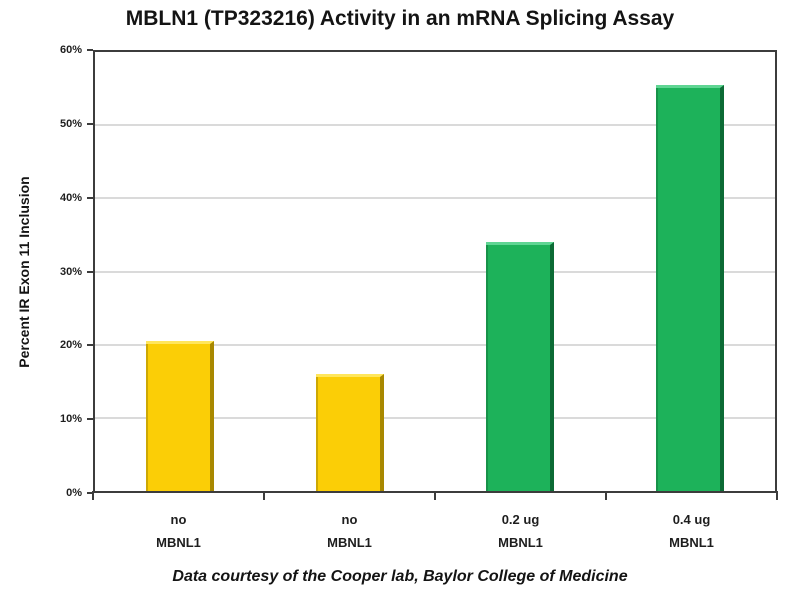 The width and height of the screenshot is (800, 600). Describe the element at coordinates (70, 50) in the screenshot. I see `y-tick-label: 60%` at that location.